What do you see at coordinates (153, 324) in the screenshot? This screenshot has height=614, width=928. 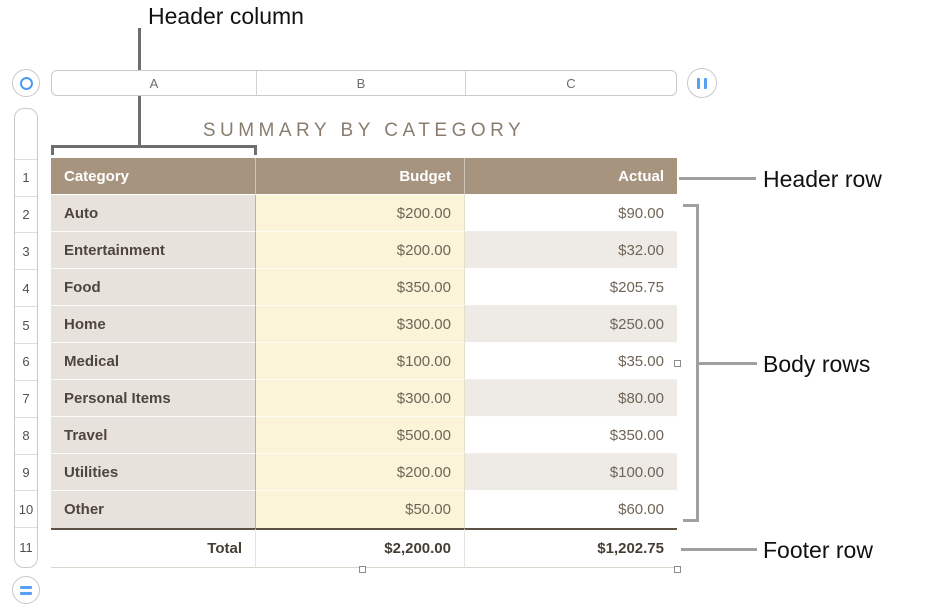 I see `cell-category: Home` at bounding box center [153, 324].